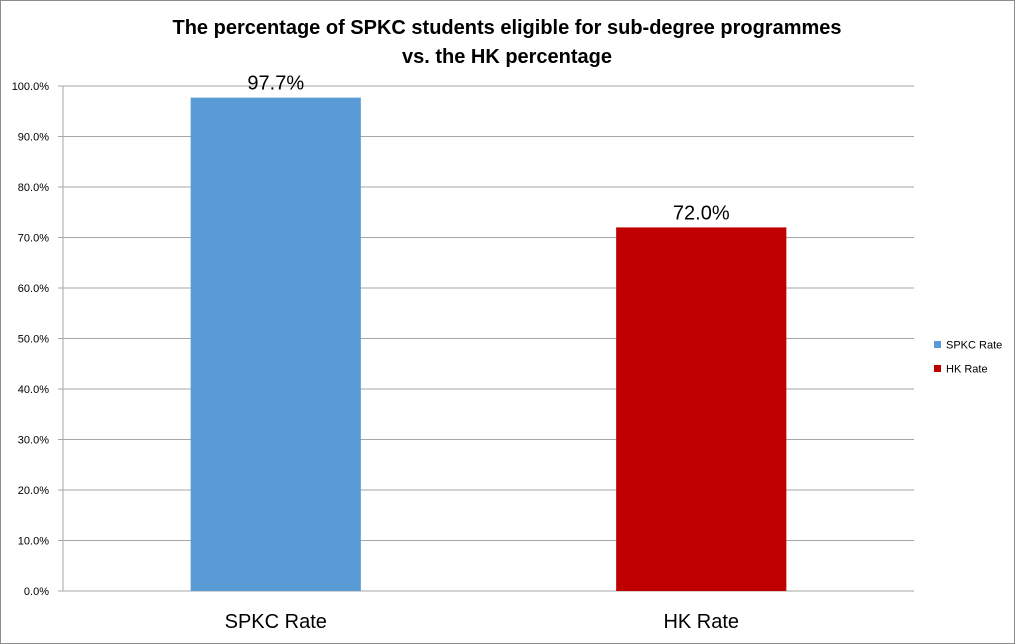 The height and width of the screenshot is (644, 1015). Describe the element at coordinates (33, 289) in the screenshot. I see `y-tick-label: 60.0%` at that location.